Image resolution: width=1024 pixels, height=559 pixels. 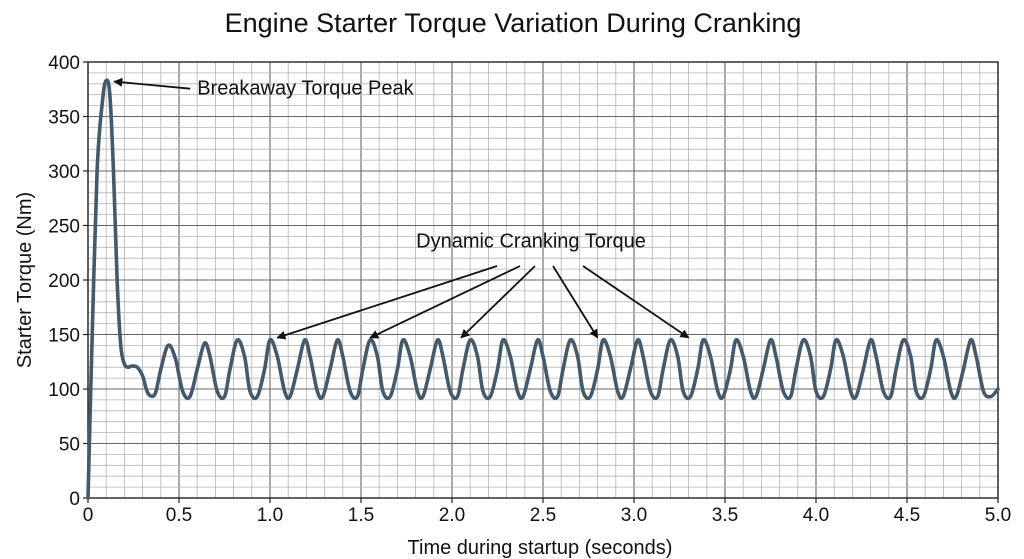 What do you see at coordinates (907, 515) in the screenshot?
I see `x-tick-label: 4.5` at bounding box center [907, 515].